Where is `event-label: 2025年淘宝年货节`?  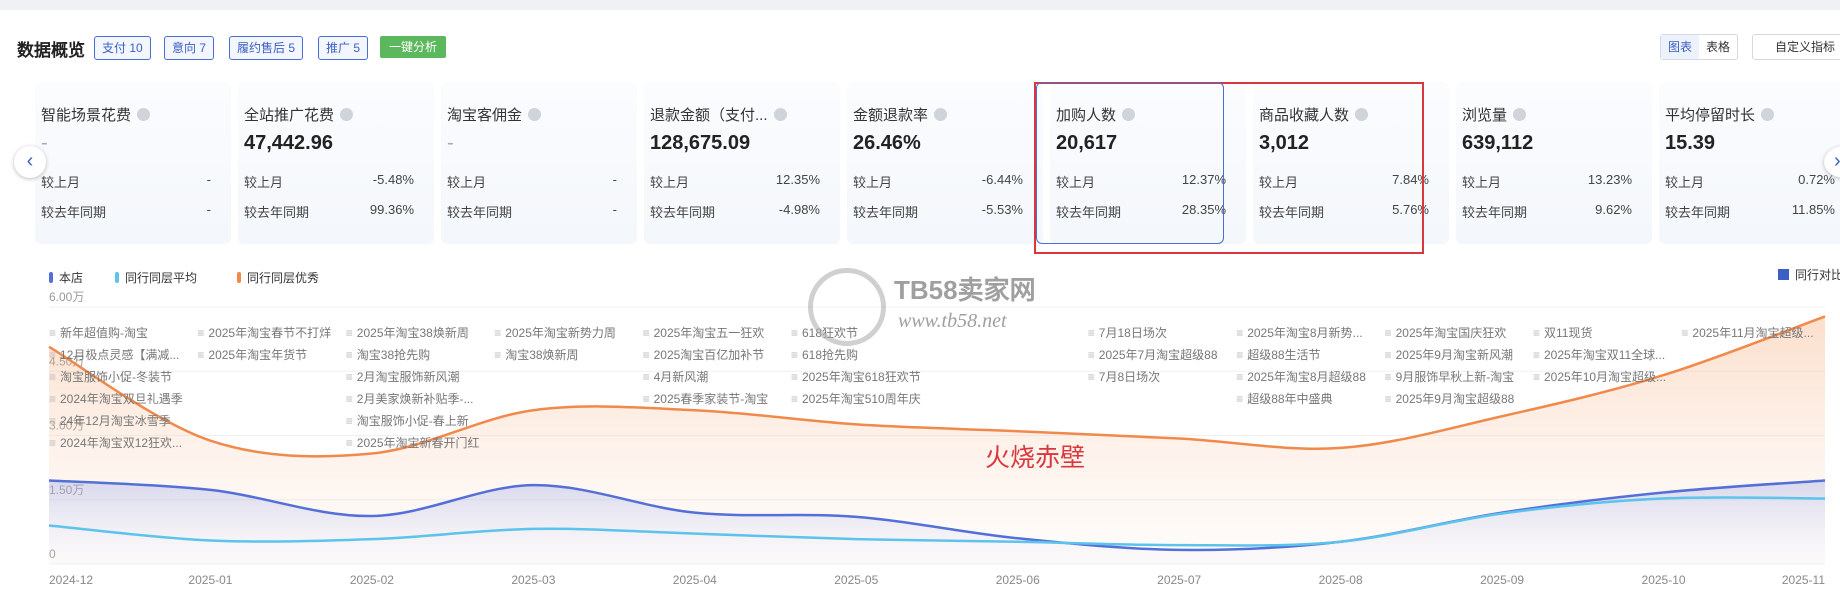 event-label: 2025年淘宝年货节 is located at coordinates (257, 354).